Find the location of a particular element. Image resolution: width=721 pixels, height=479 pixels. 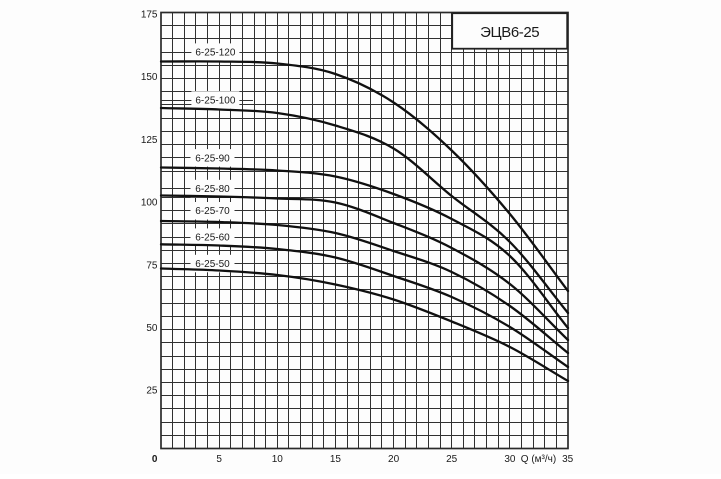

svg-text: 75 is located at coordinates (152, 266).